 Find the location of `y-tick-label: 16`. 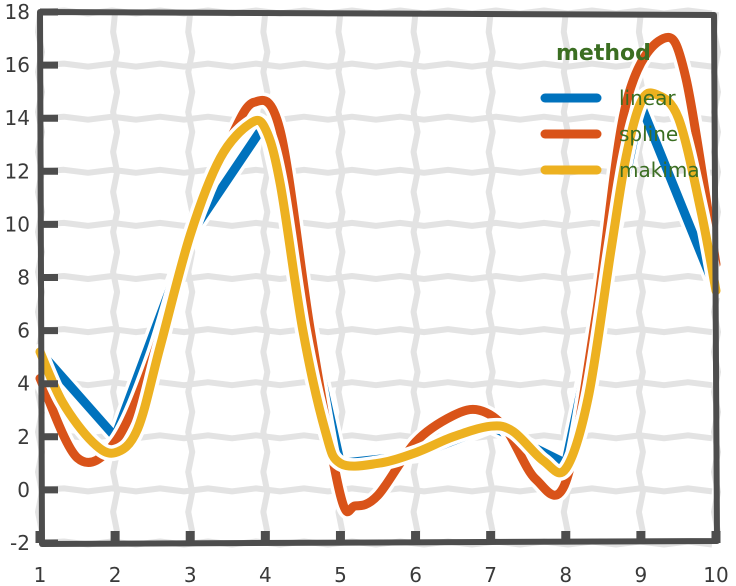

y-tick-label: 16 is located at coordinates (17, 65).